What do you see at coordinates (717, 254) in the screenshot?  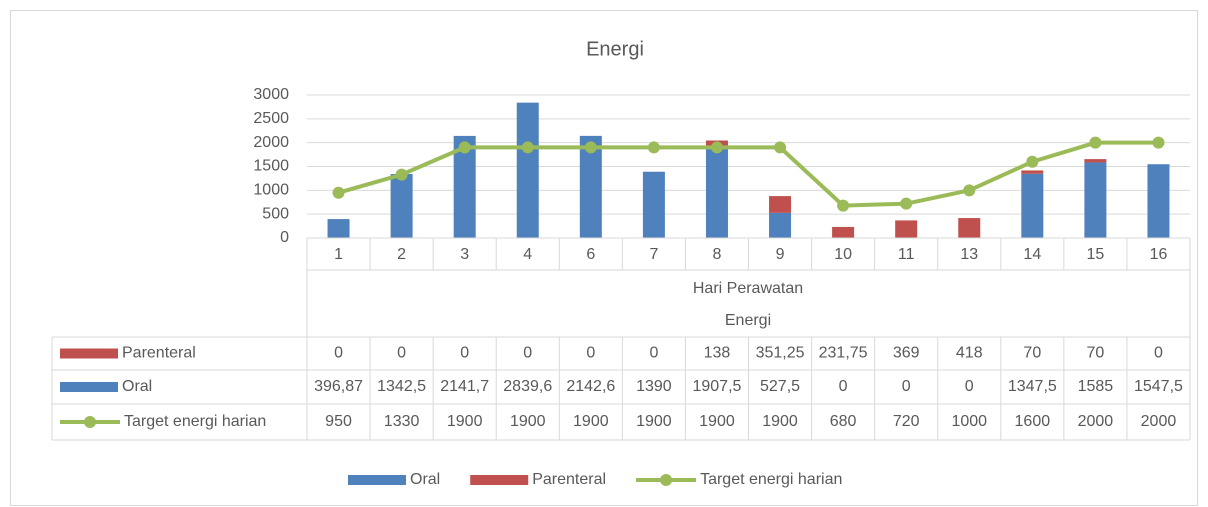 I see `x-tick-label: 8` at bounding box center [717, 254].